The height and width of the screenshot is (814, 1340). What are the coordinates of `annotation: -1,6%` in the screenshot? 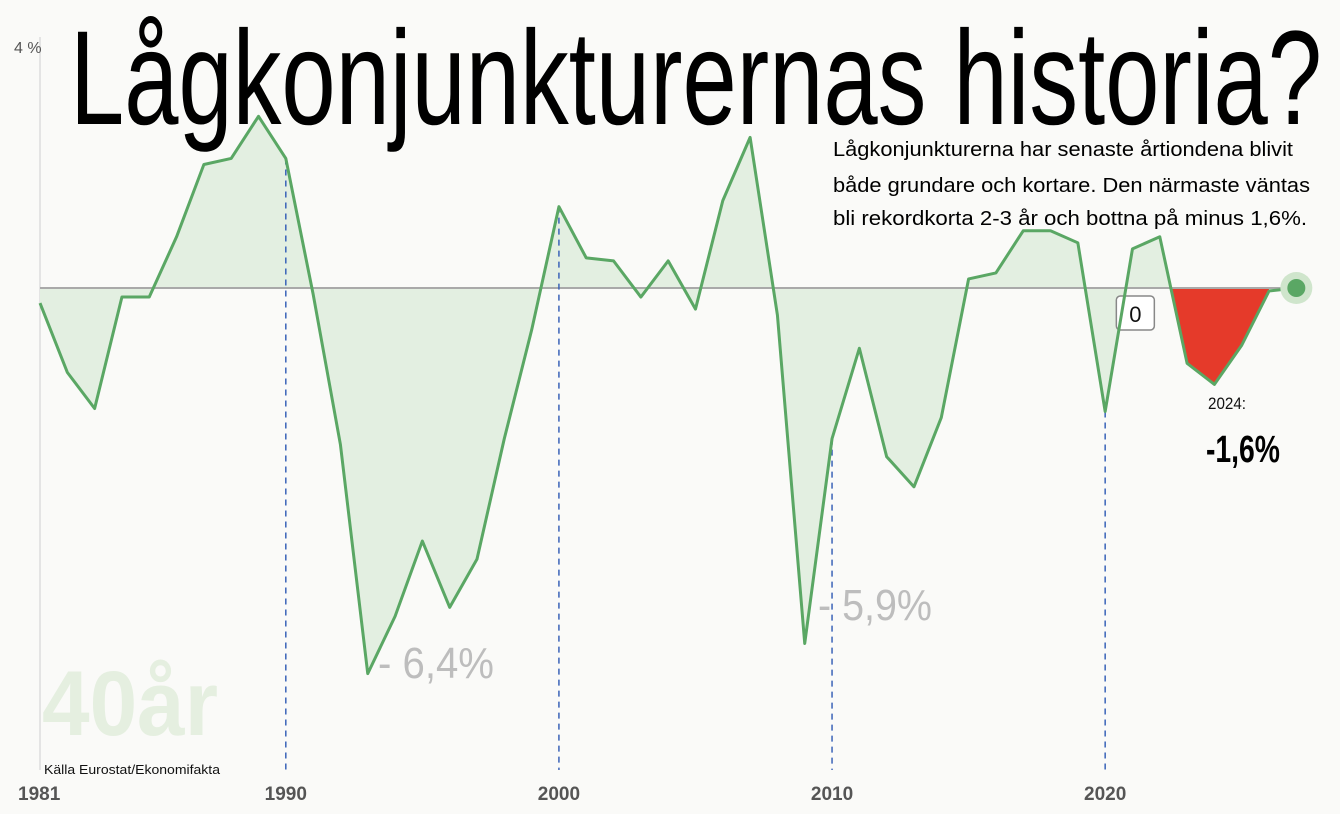 It's located at (1243, 450).